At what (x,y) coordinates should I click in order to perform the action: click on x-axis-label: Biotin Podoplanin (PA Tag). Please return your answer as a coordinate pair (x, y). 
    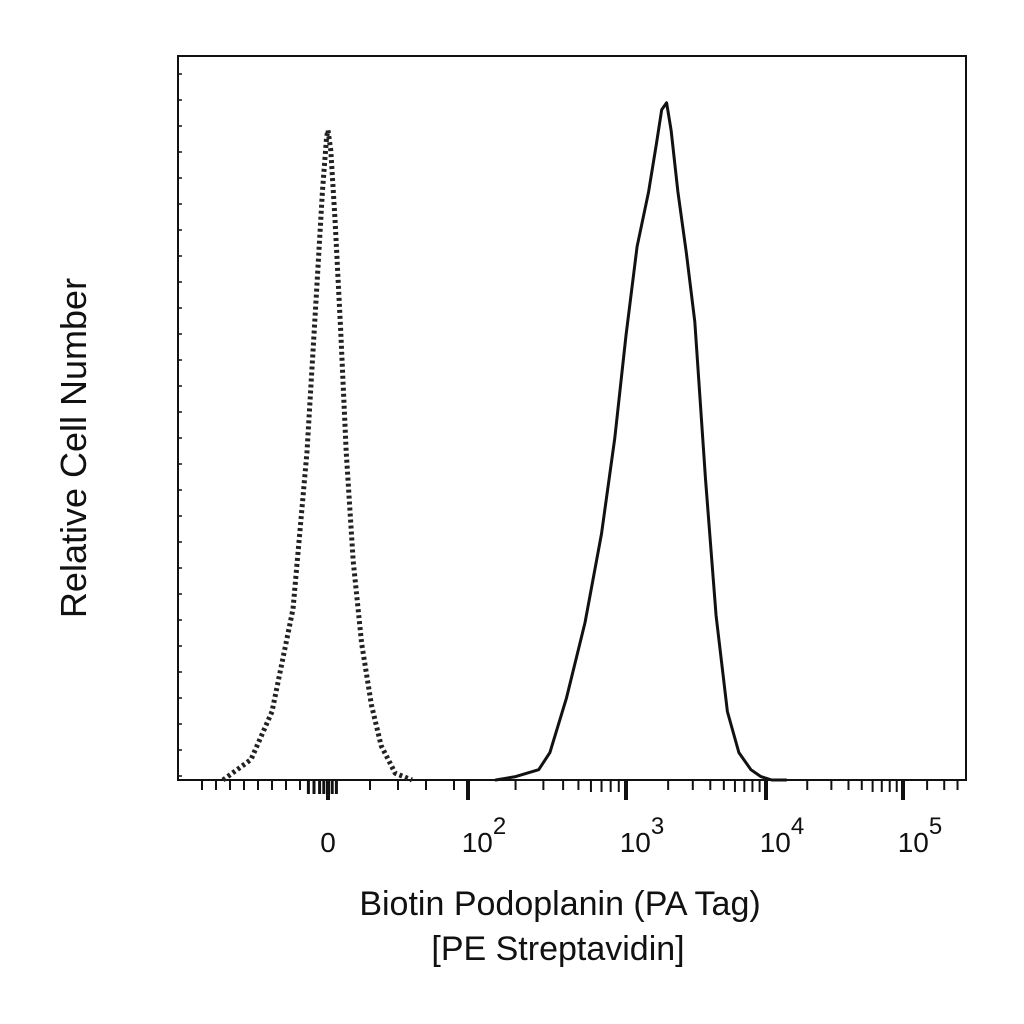
    Looking at the image, I should click on (559, 904).